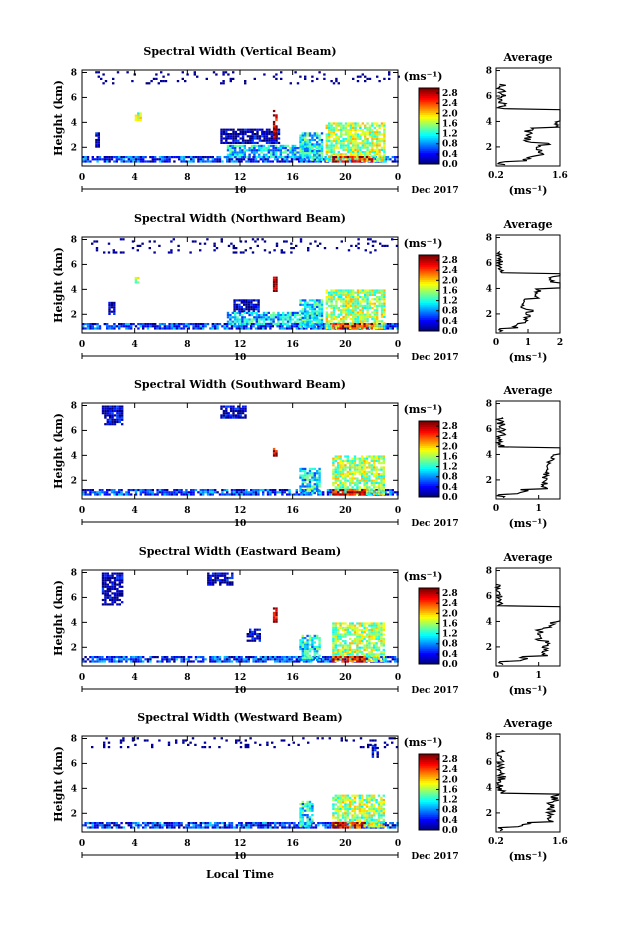 The height and width of the screenshot is (929, 618). I want to click on data-cells, so click(240, 617).